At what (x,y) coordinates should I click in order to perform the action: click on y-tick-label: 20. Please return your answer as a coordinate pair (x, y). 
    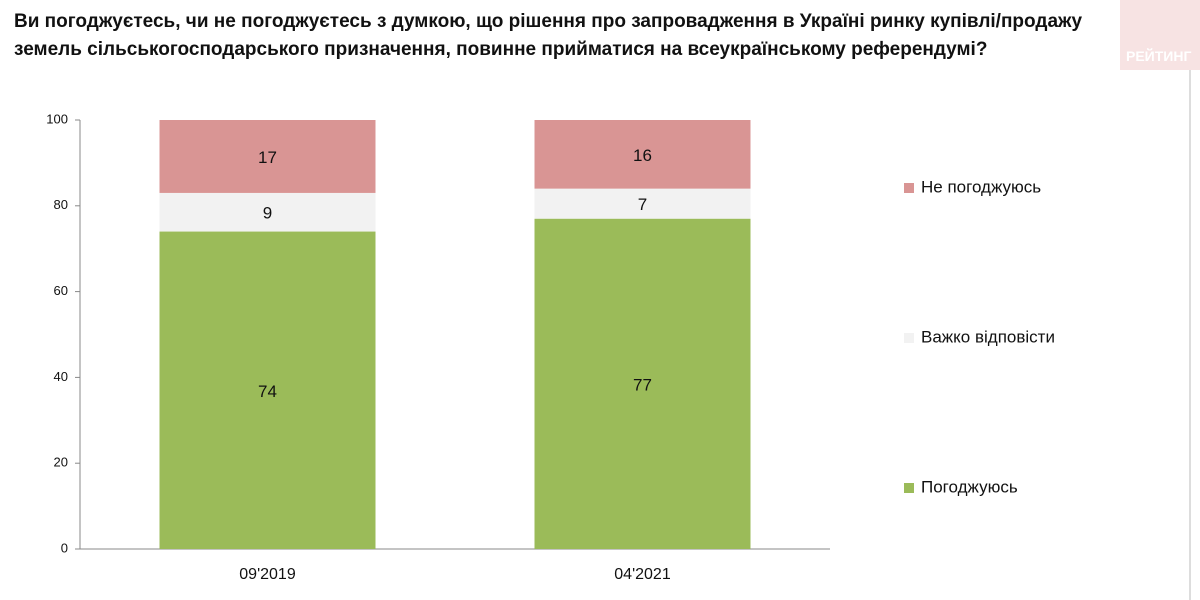
    Looking at the image, I should click on (61, 462).